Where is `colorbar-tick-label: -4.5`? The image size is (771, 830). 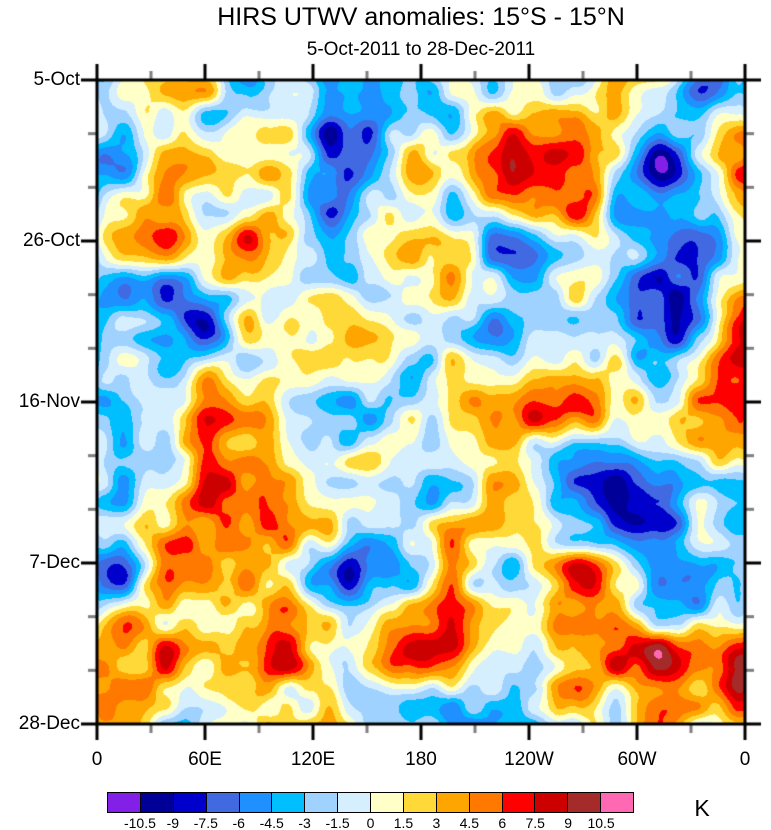
colorbar-tick-label: -4.5 is located at coordinates (271, 822).